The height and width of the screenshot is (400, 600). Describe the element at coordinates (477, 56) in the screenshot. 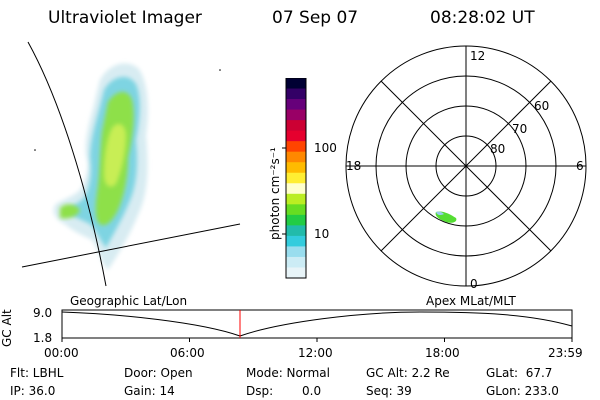

I see `mlt-label-12: 12` at that location.